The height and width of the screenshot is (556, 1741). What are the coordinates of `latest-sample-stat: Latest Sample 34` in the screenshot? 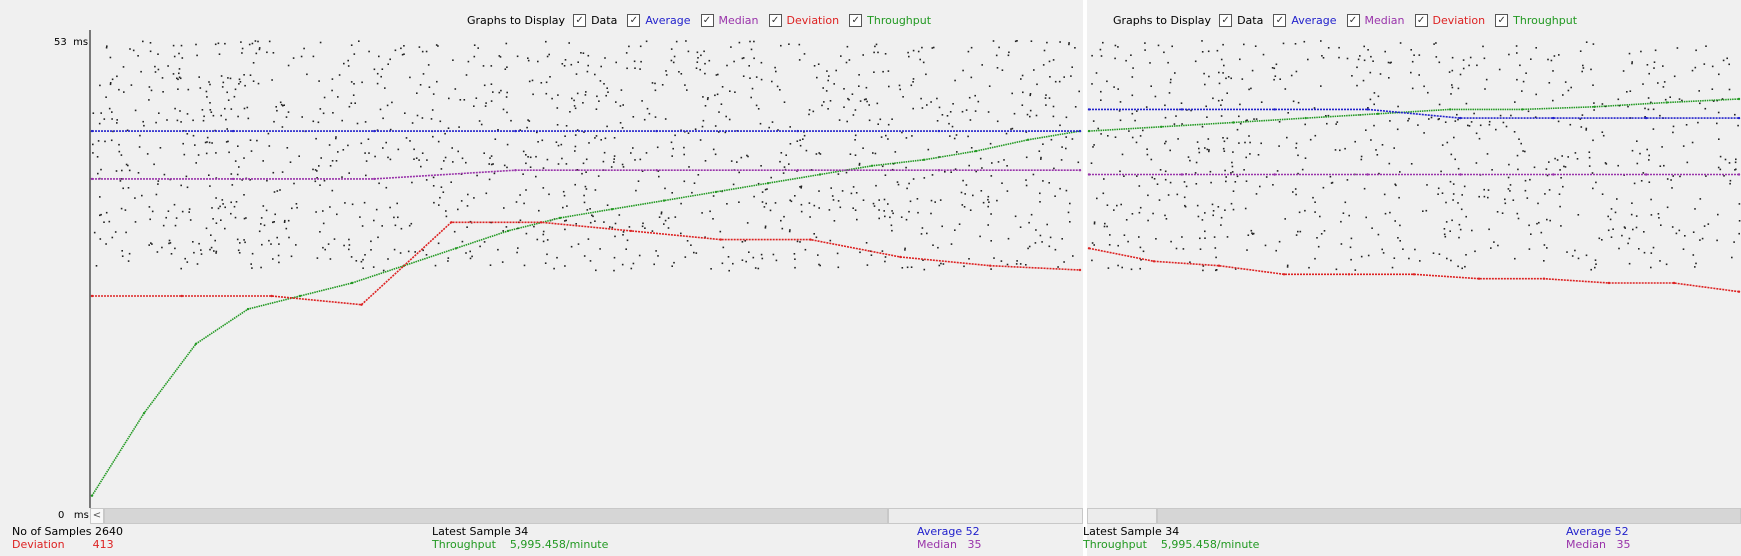 It's located at (1131, 531).